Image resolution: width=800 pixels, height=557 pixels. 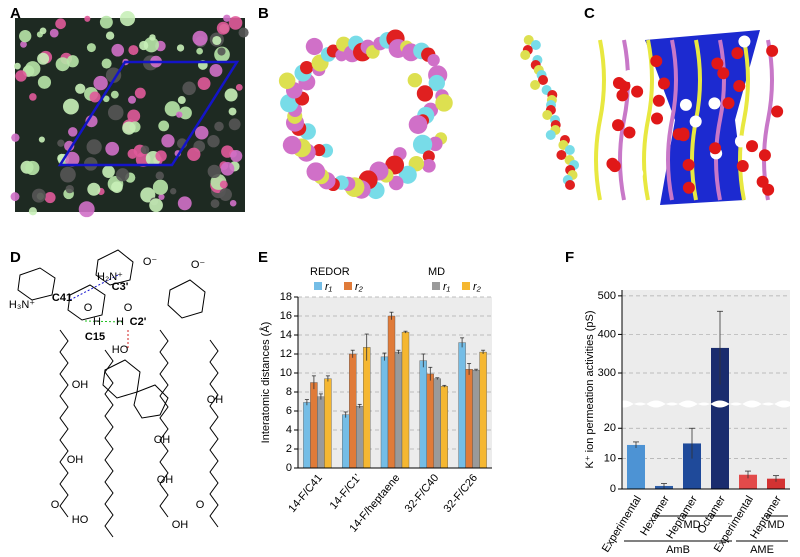 I want to click on panel-a-molecules, so click(x=129, y=114).